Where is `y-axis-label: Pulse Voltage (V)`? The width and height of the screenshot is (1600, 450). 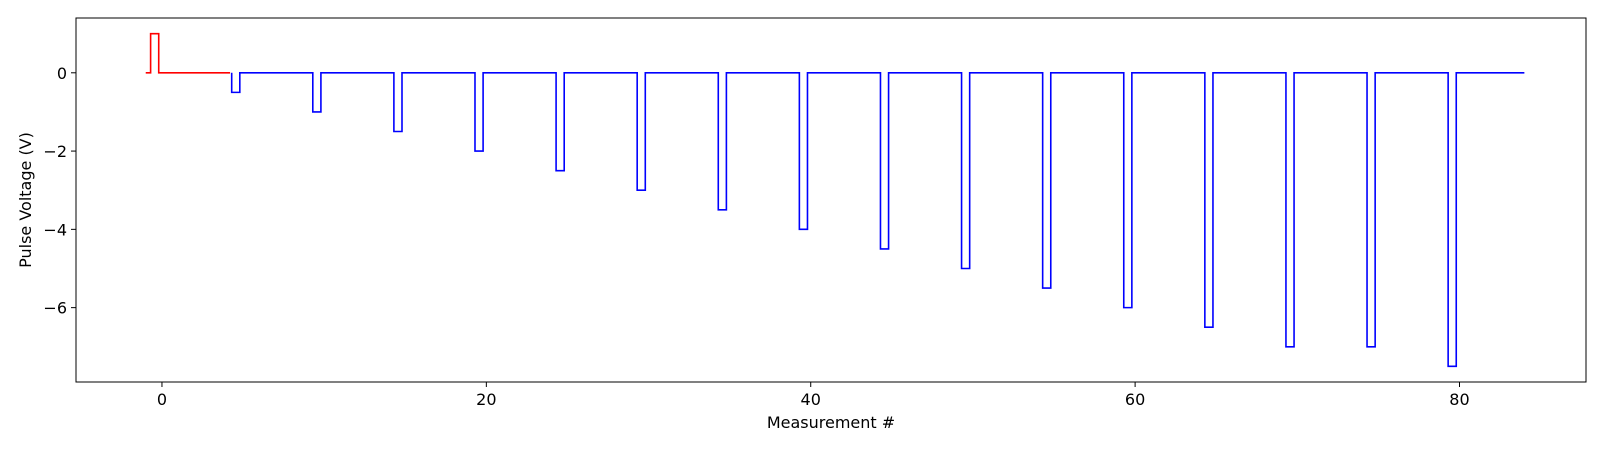
y-axis-label: Pulse Voltage (V) is located at coordinates (25, 200).